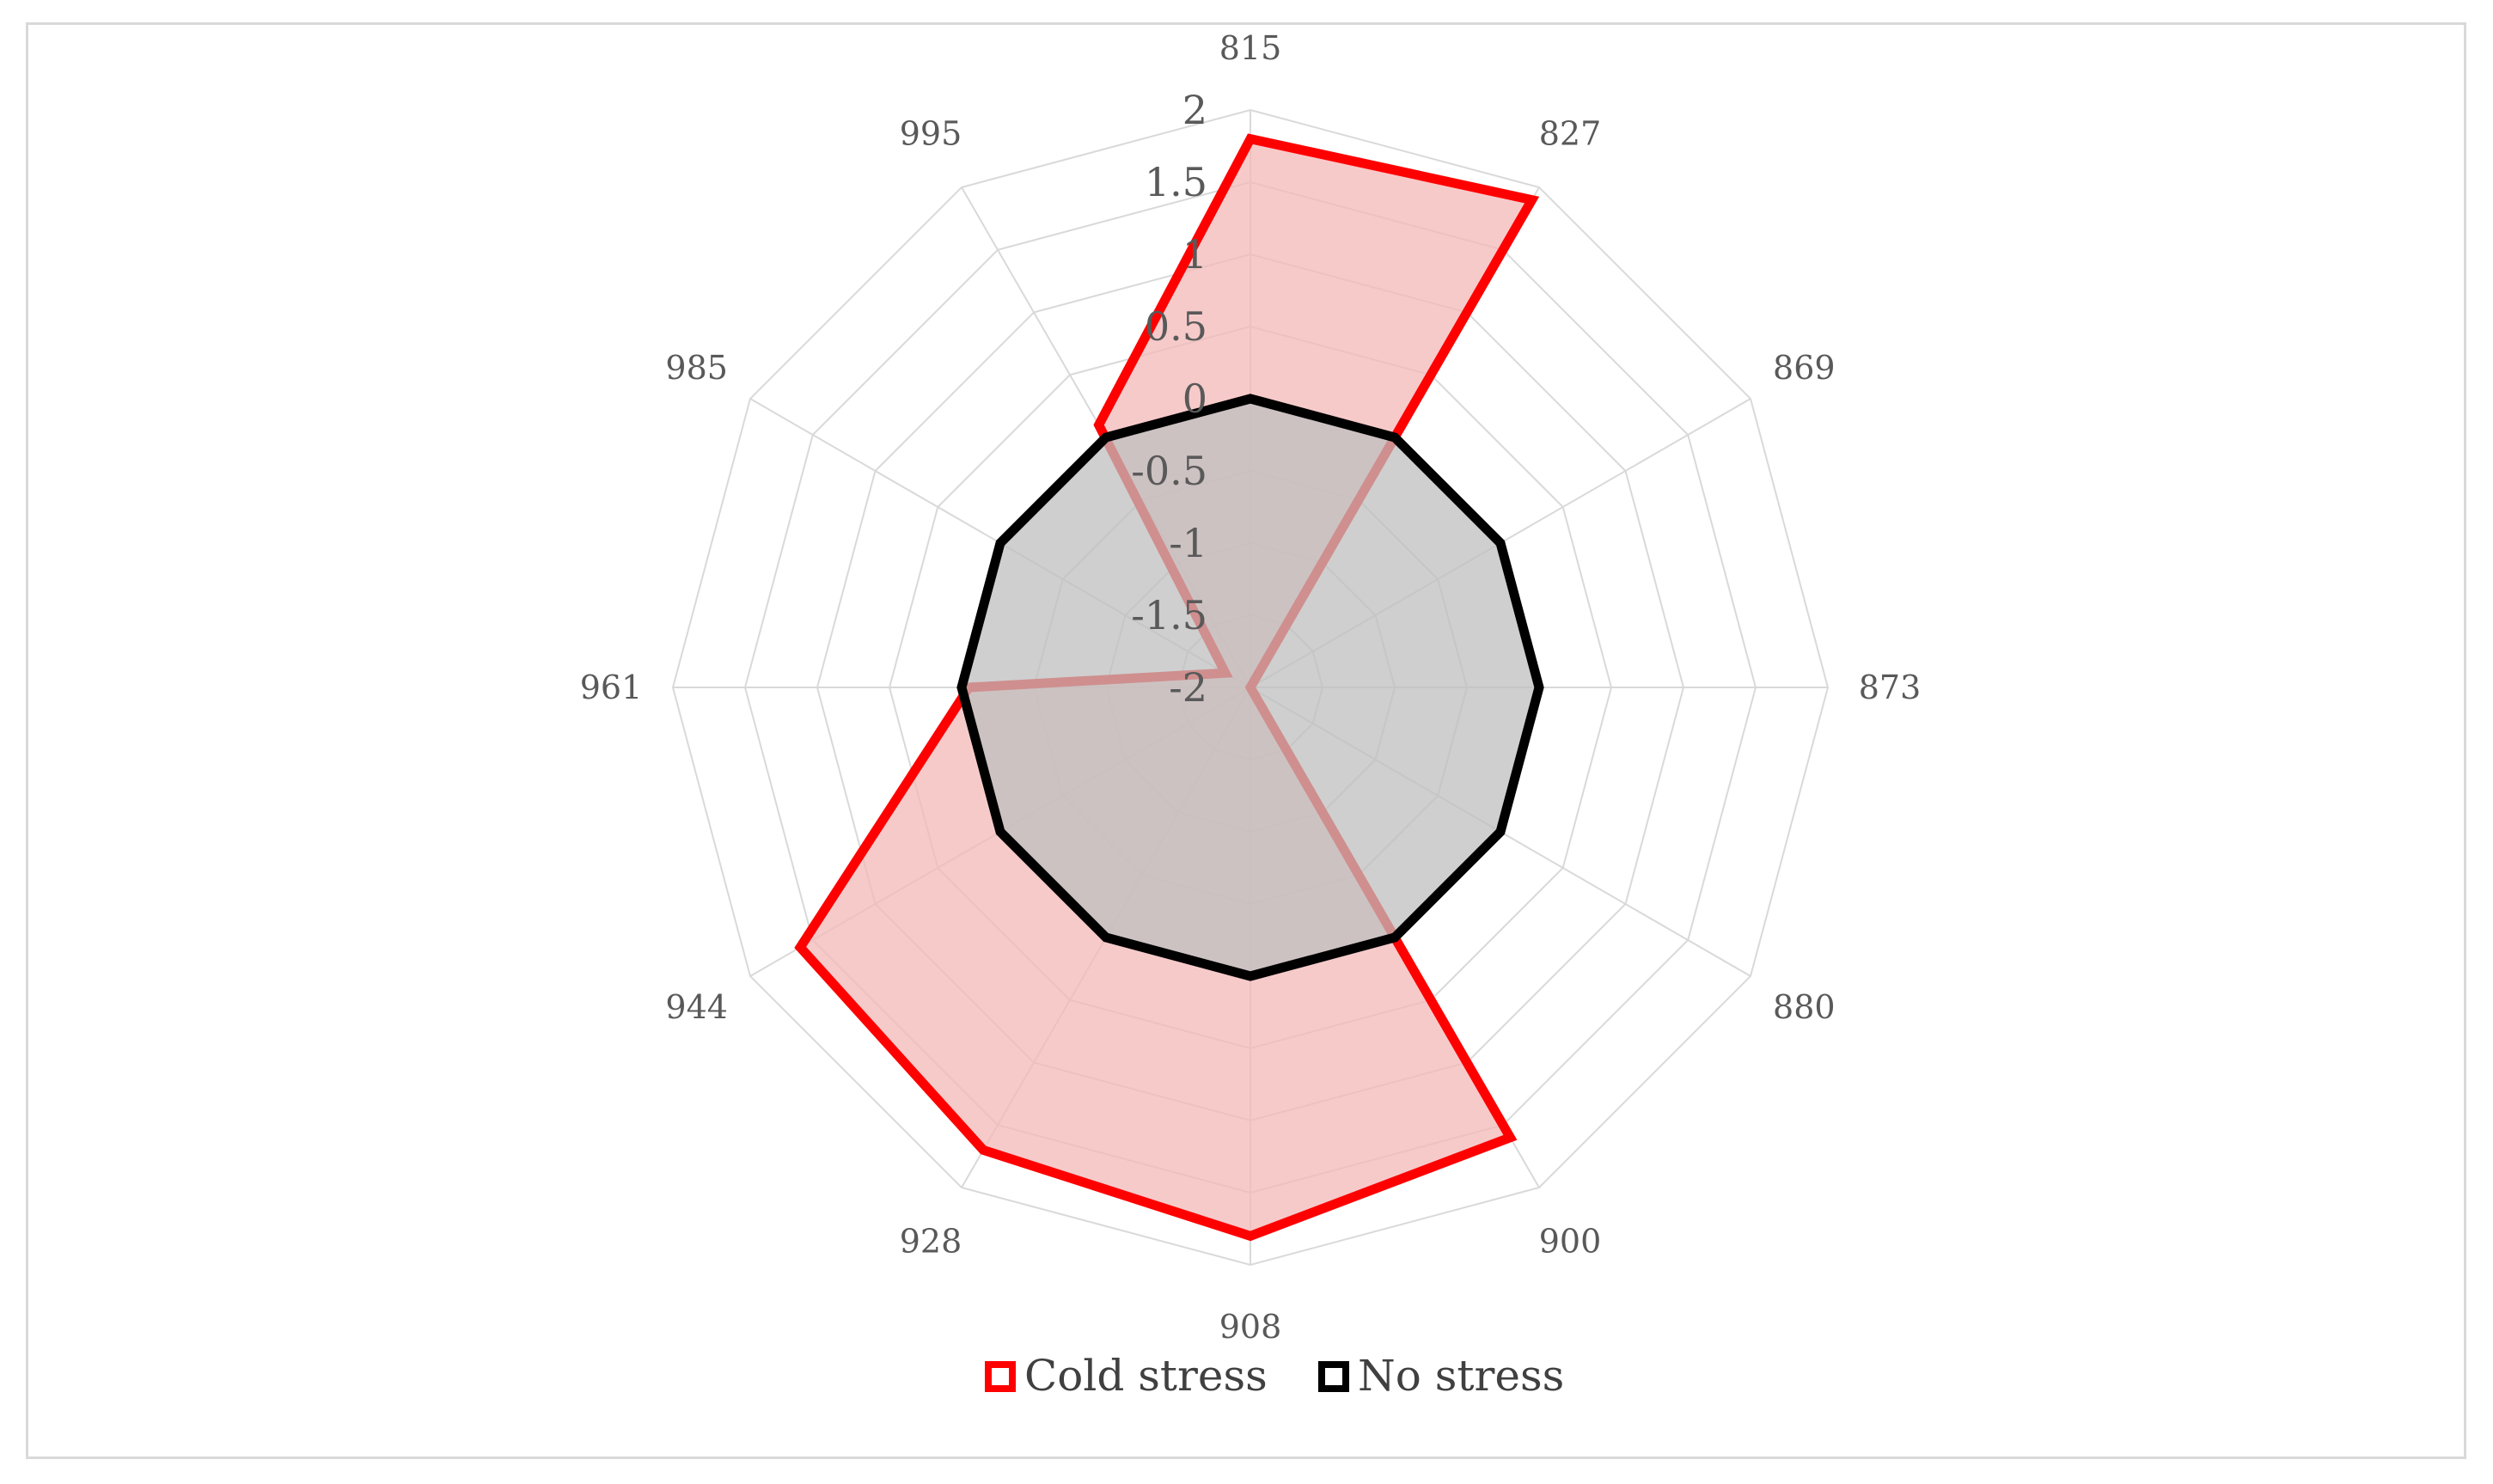 The height and width of the screenshot is (1484, 2493). Describe the element at coordinates (1176, 182) in the screenshot. I see `tick-label: 1.5` at that location.